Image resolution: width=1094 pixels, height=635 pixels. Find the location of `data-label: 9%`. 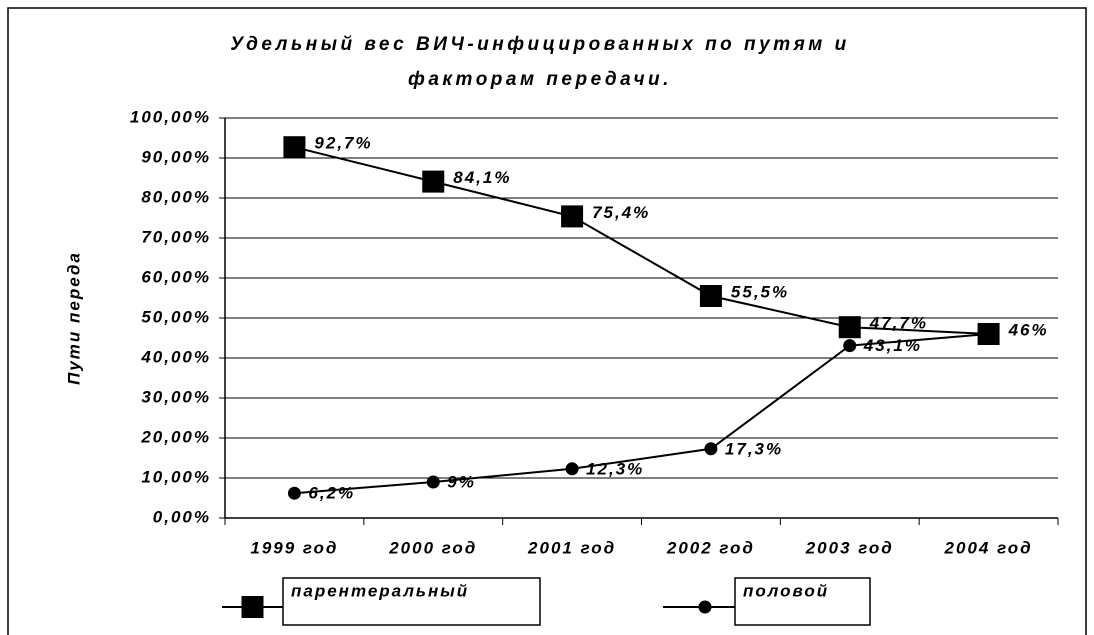

data-label: 9% is located at coordinates (461, 481).